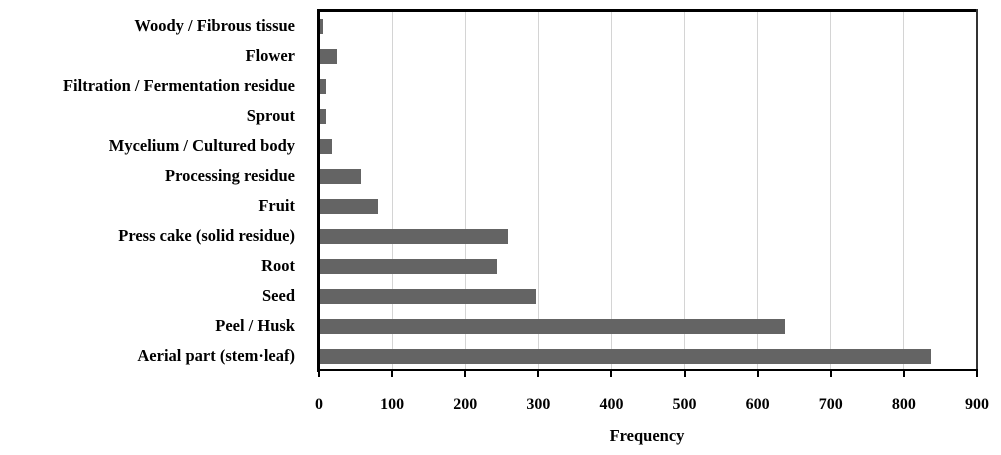 The width and height of the screenshot is (1001, 455). What do you see at coordinates (903, 404) in the screenshot?
I see `x-tick-label: 800` at bounding box center [903, 404].